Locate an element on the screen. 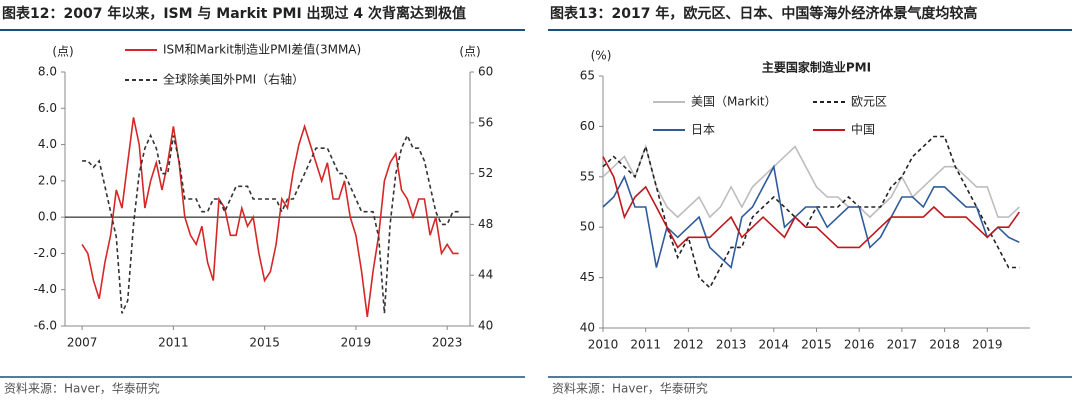  y2-tick-label: 40 is located at coordinates (485, 326).